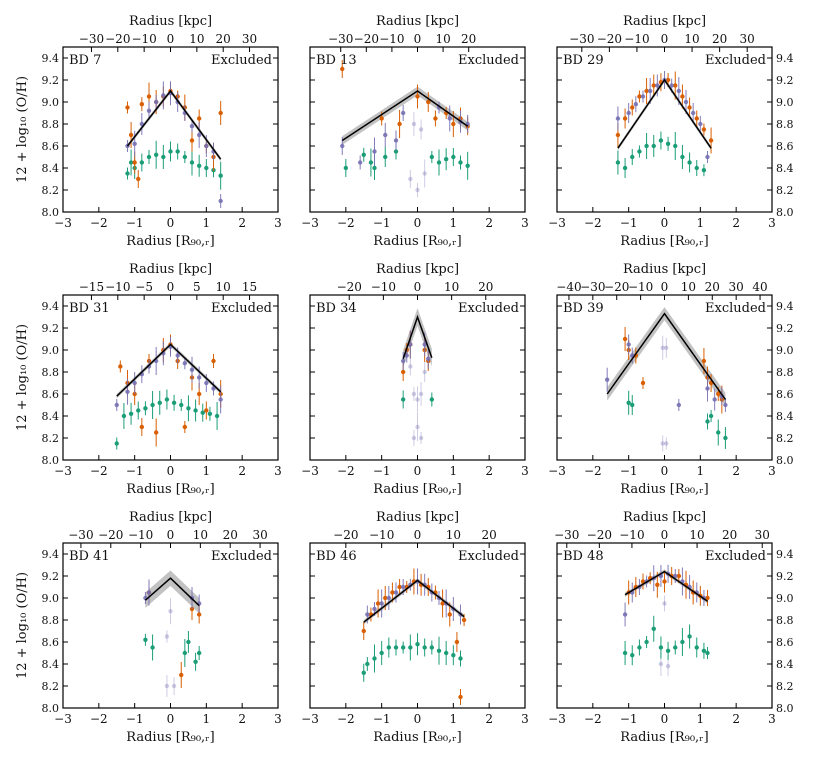  Describe the element at coordinates (170, 21) in the screenshot. I see `top-axis-label: Radius [kpc]` at that location.